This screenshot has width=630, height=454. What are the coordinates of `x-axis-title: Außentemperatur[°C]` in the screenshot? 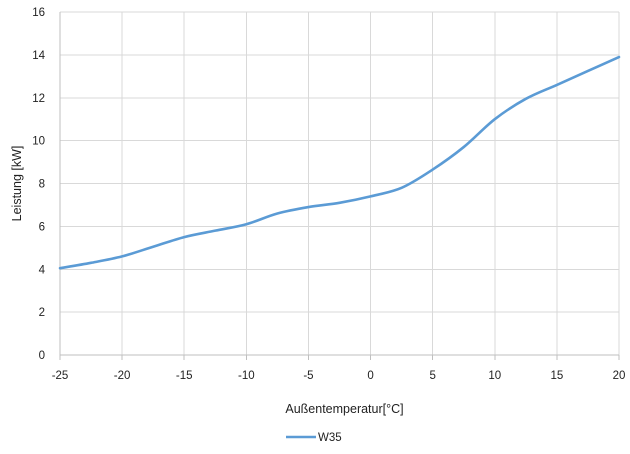 It's located at (344, 409).